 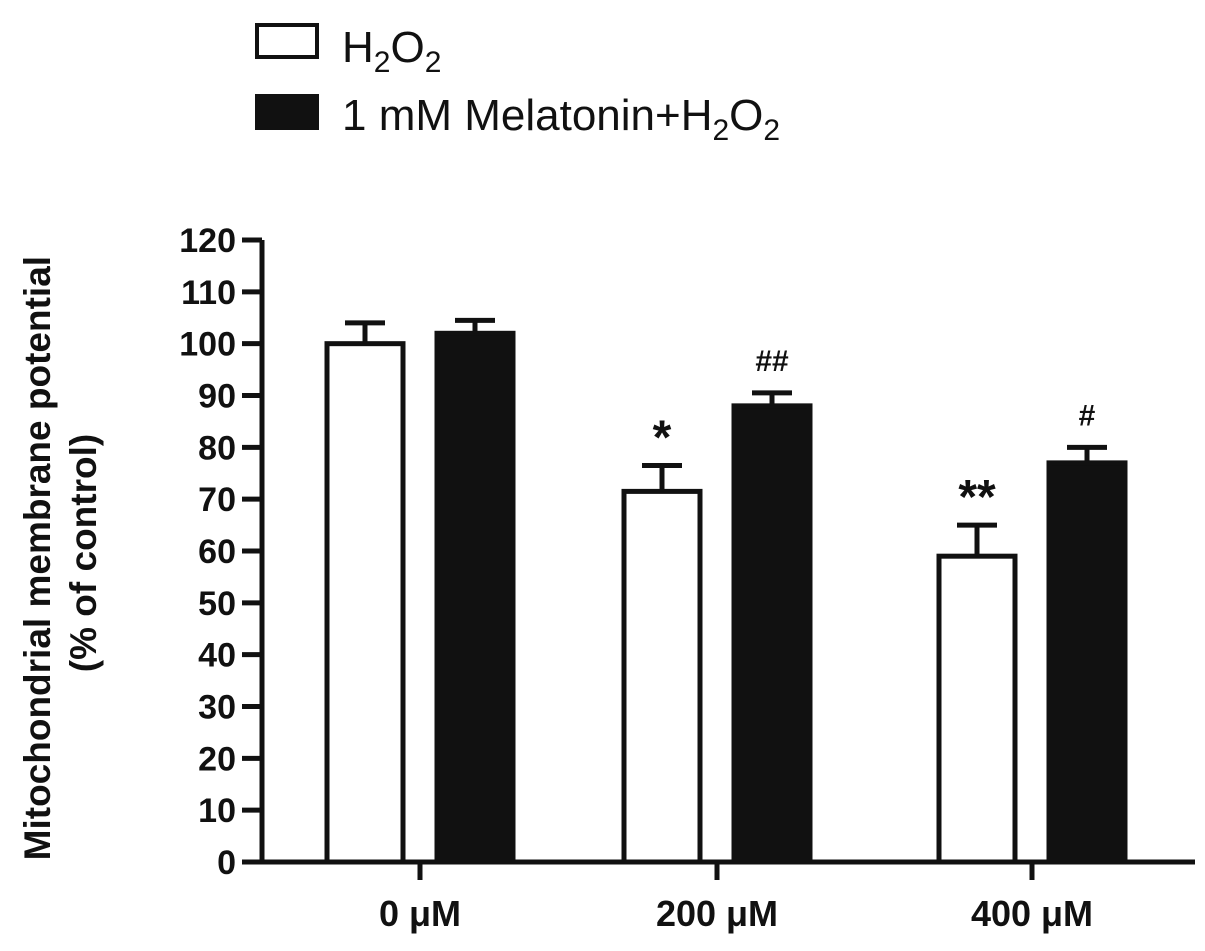 What do you see at coordinates (217, 500) in the screenshot?
I see `y-tick-label: 70` at bounding box center [217, 500].